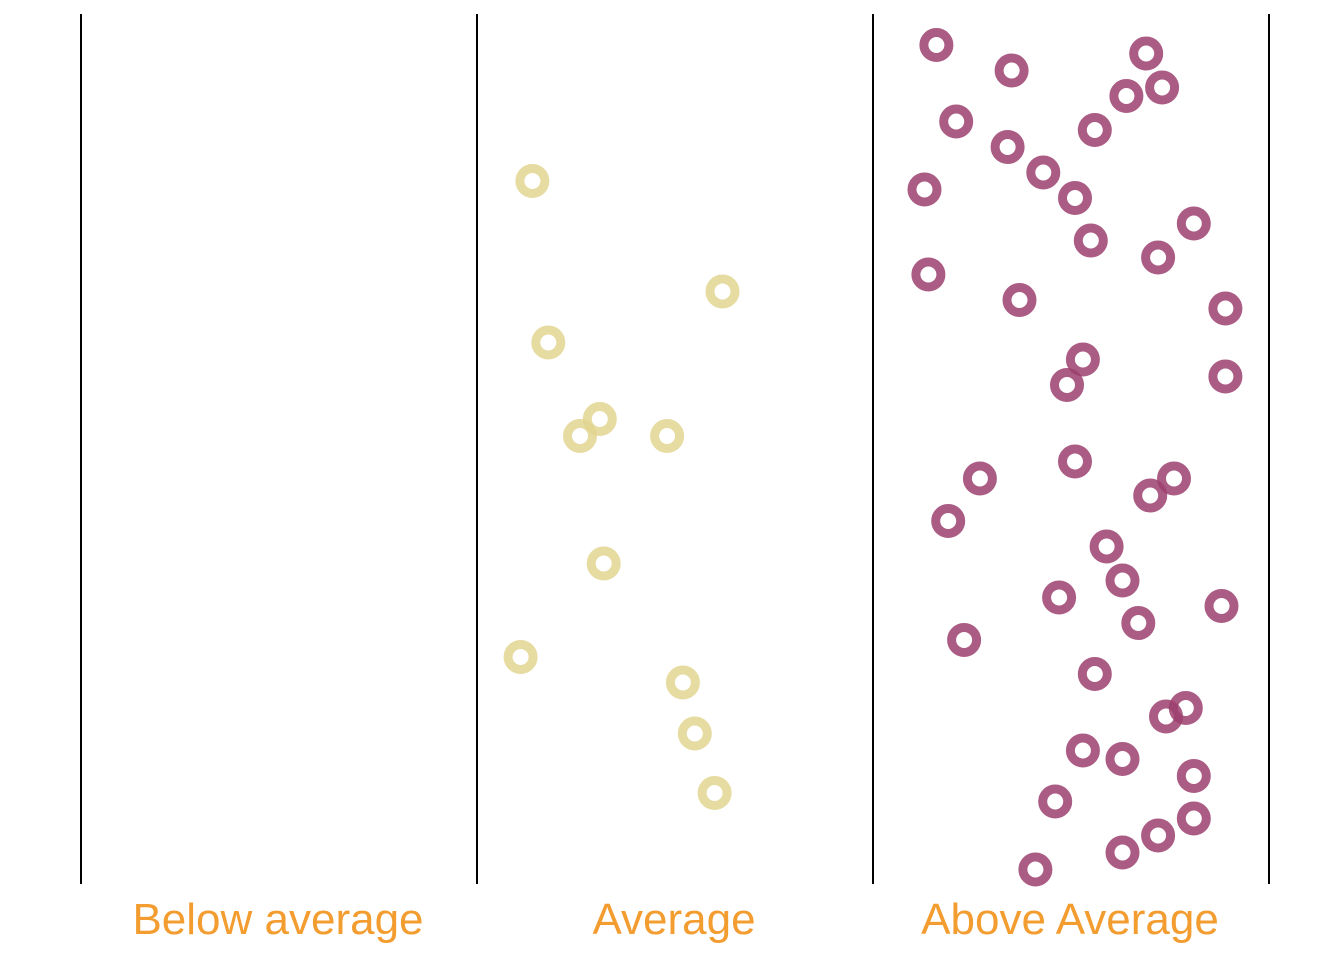 This screenshot has height=960, width=1344. What do you see at coordinates (277, 919) in the screenshot?
I see `category-label-below-average: Below average` at bounding box center [277, 919].